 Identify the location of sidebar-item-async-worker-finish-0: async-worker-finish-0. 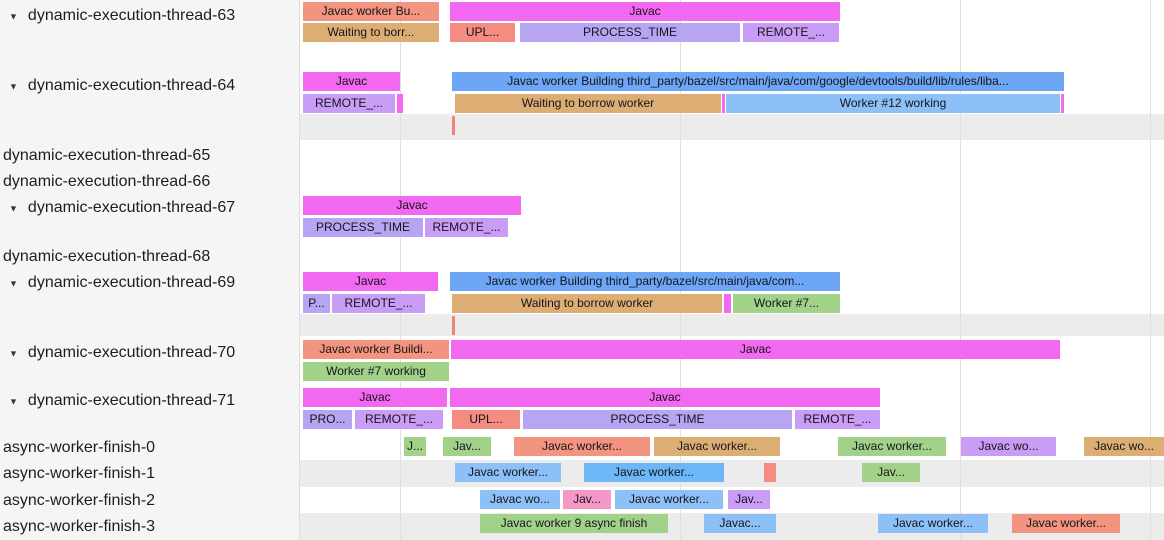
(77, 448).